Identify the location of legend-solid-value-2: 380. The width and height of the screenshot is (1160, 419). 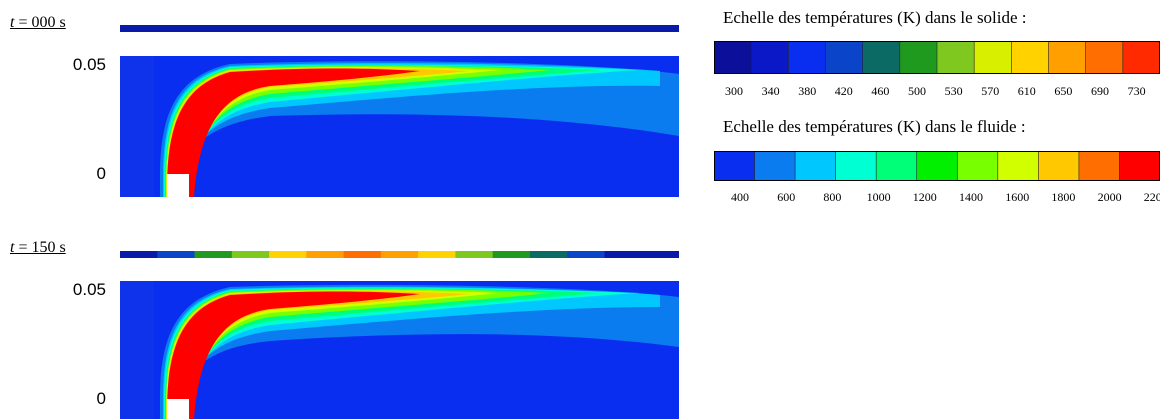
(807, 91).